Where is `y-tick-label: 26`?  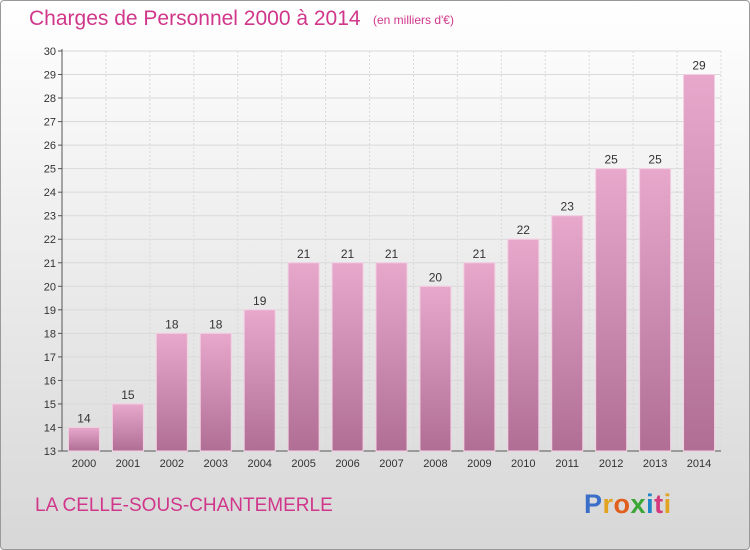
y-tick-label: 26 is located at coordinates (50, 146).